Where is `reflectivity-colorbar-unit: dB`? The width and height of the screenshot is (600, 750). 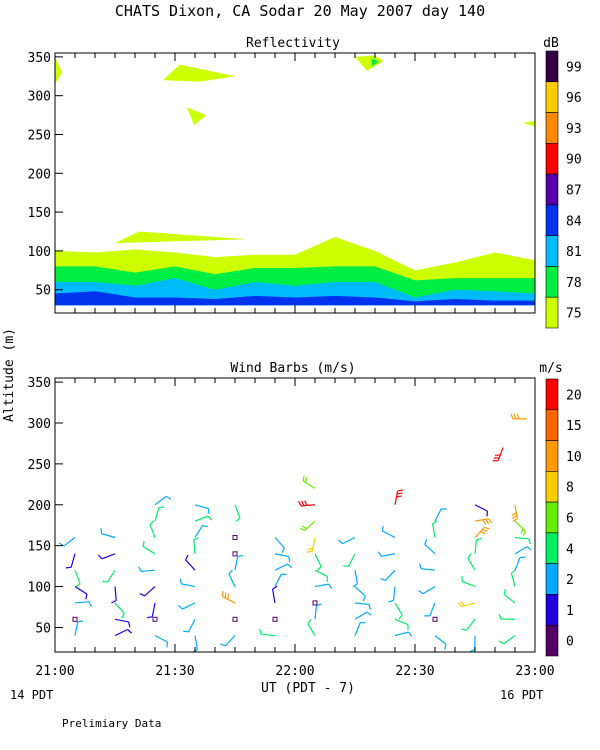
reflectivity-colorbar-unit: dB is located at coordinates (551, 43).